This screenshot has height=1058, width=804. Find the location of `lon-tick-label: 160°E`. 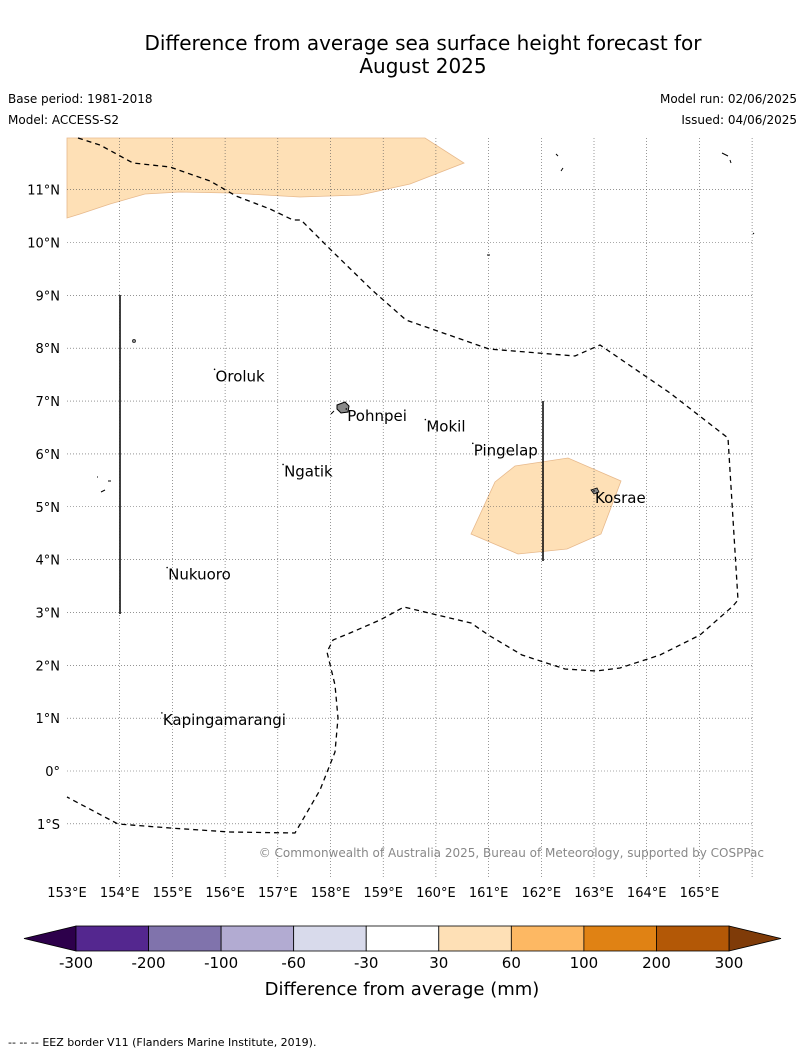

lon-tick-label: 160°E is located at coordinates (436, 893).